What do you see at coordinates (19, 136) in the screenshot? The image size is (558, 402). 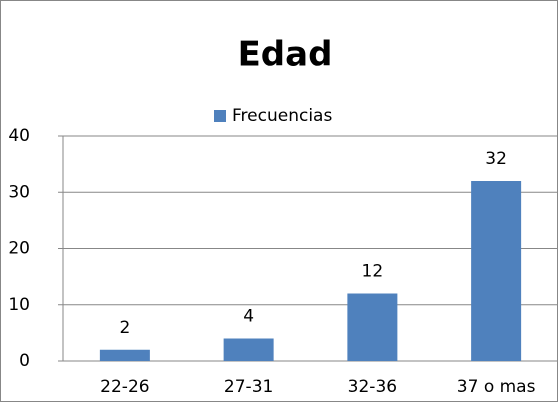 I see `y-tick-label: 40` at bounding box center [19, 136].